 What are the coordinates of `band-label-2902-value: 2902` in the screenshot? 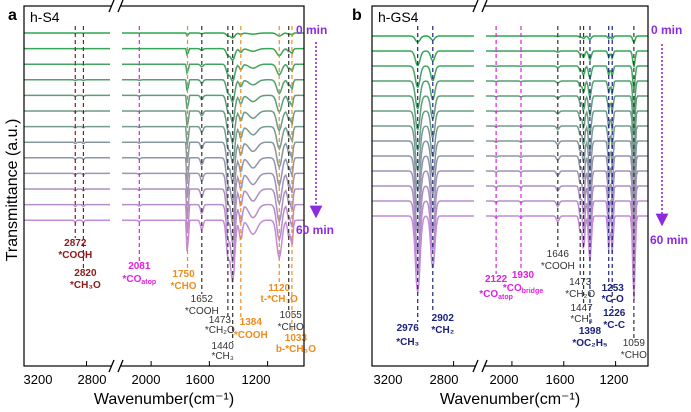 It's located at (443, 318).